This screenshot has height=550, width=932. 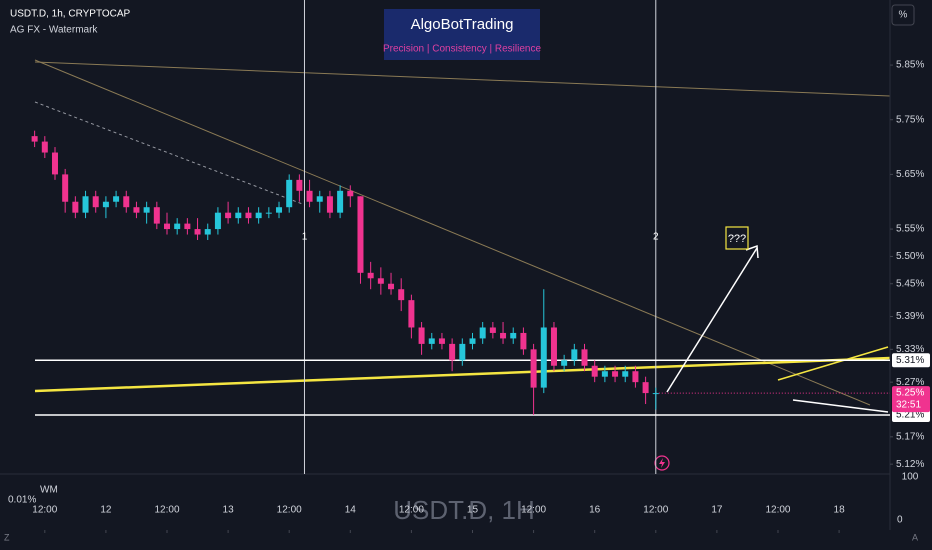 What do you see at coordinates (910, 415) in the screenshot?
I see `level-label: 5.21%` at bounding box center [910, 415].